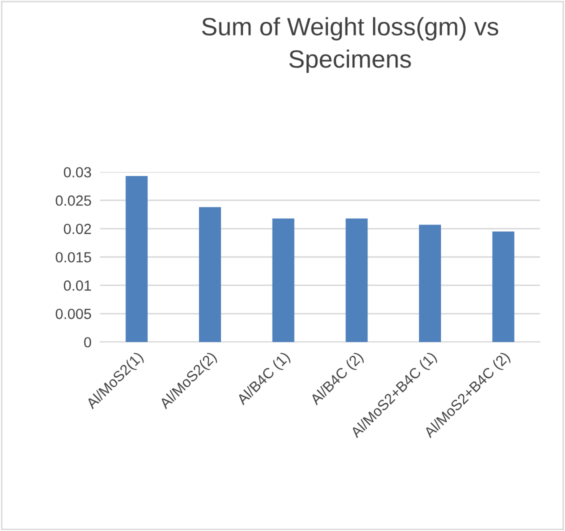  What do you see at coordinates (77, 229) in the screenshot?
I see `y-tick-label: 0.02` at bounding box center [77, 229].